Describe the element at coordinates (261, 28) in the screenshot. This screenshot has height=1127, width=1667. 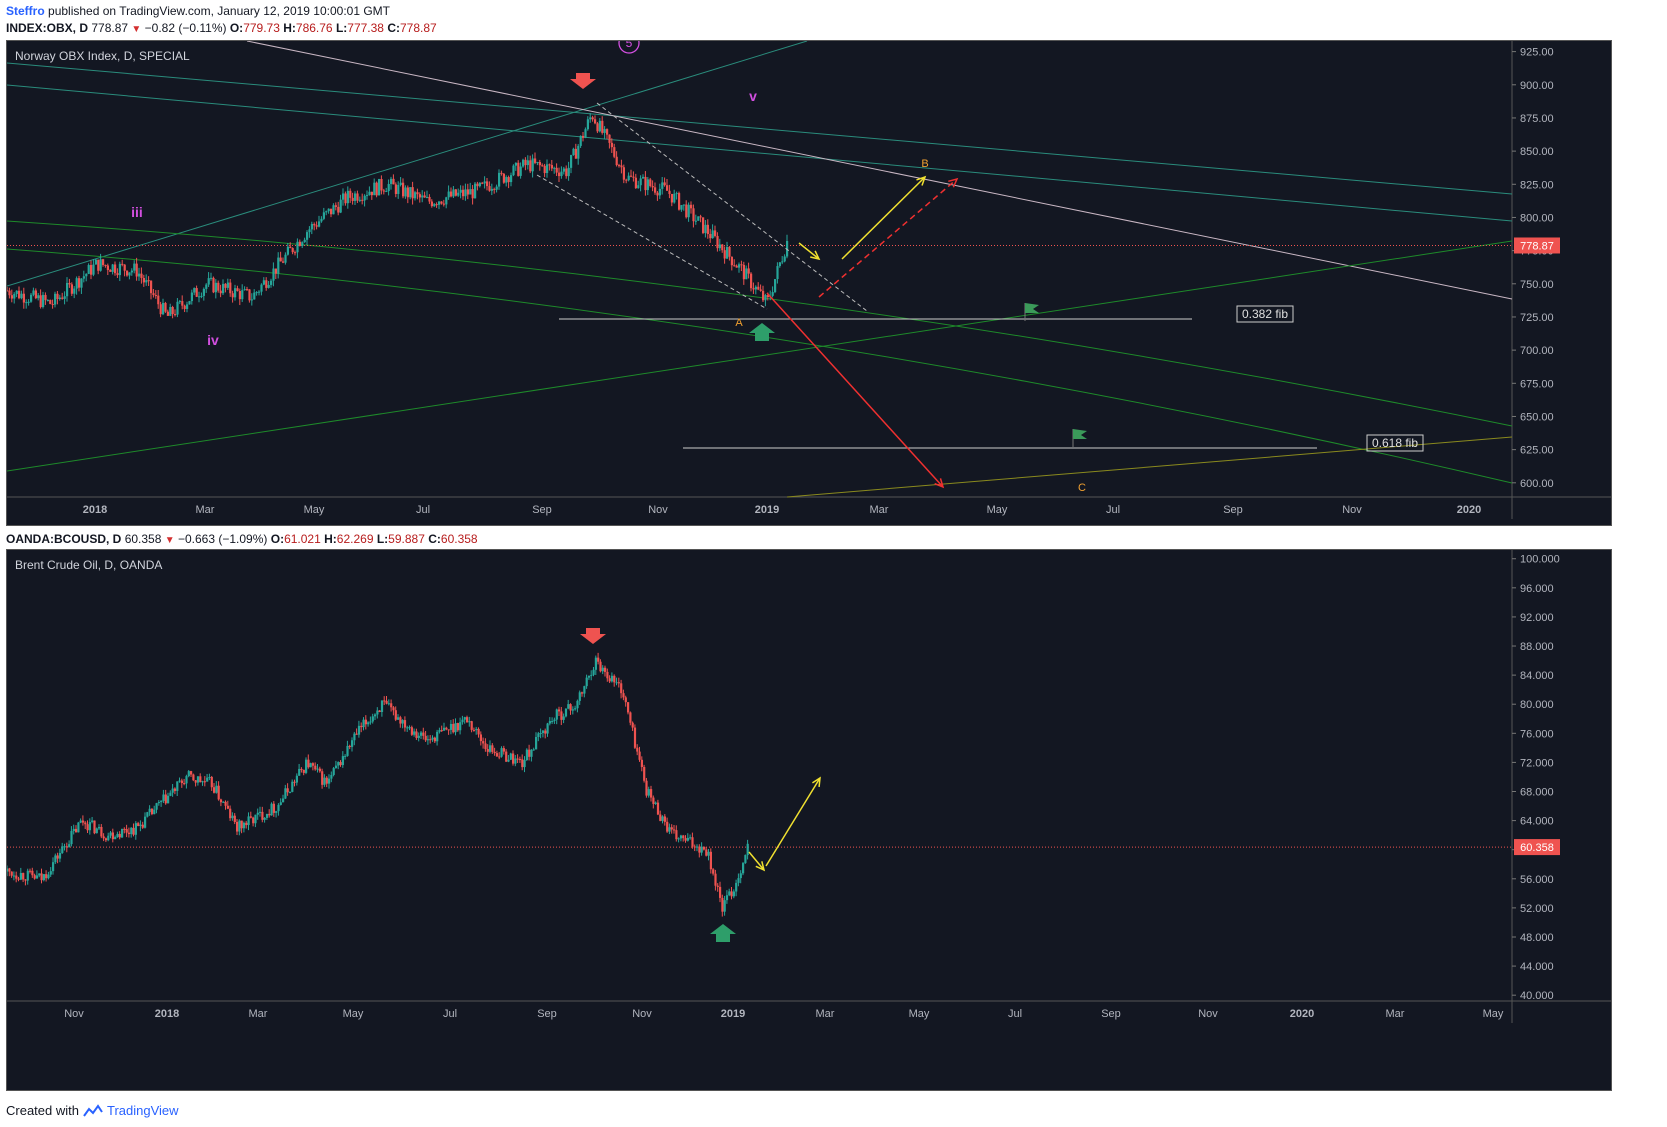
I see `obx-open: 779.73` at that location.